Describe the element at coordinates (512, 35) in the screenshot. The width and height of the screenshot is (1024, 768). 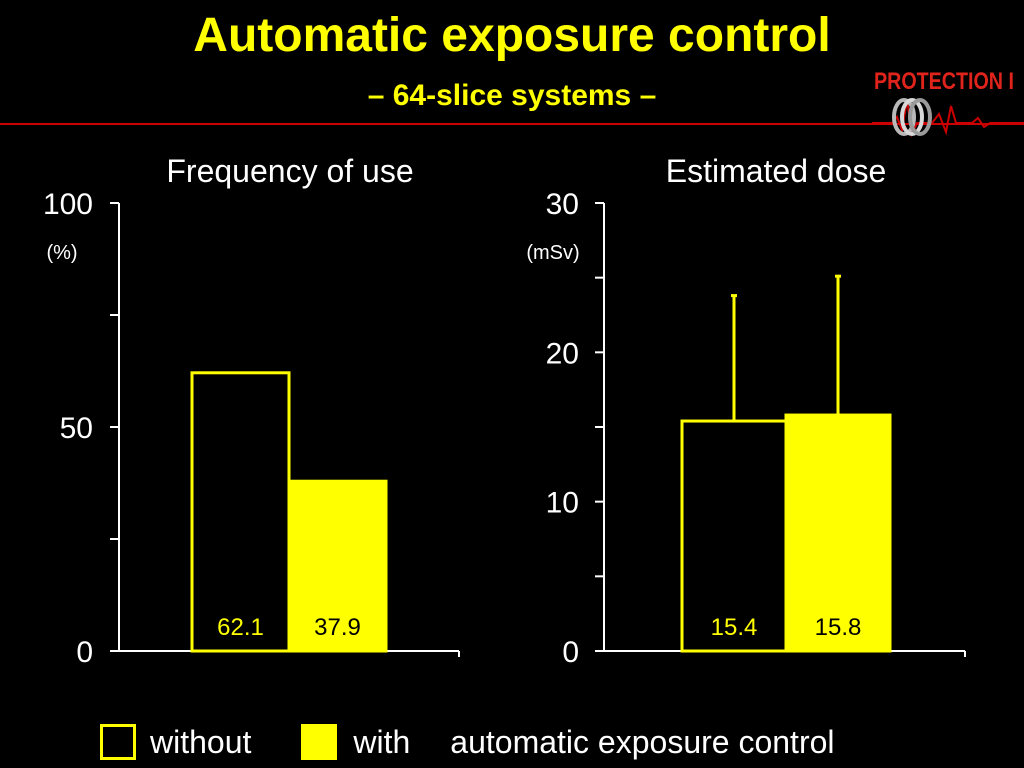
I see `slide-title: Automatic exposure control` at that location.